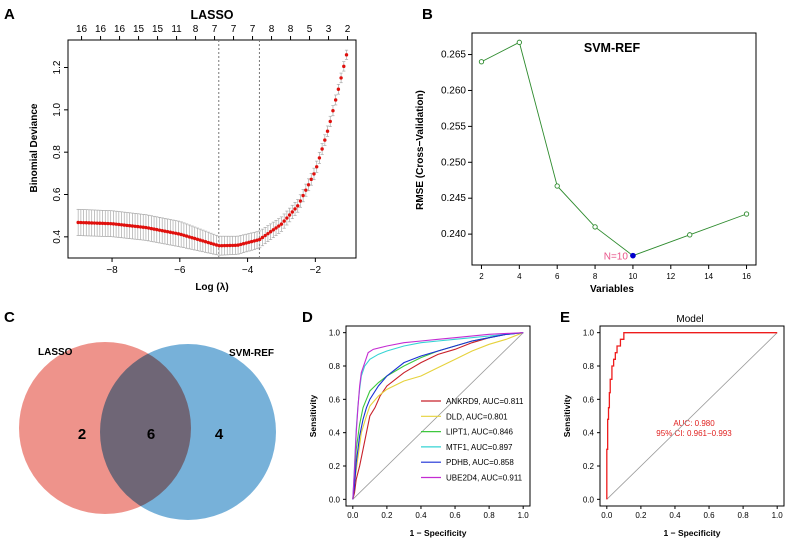 The height and width of the screenshot is (542, 789). What do you see at coordinates (335, 366) in the screenshot?
I see `roc-genes-ytick-label: 0.8` at bounding box center [335, 366].